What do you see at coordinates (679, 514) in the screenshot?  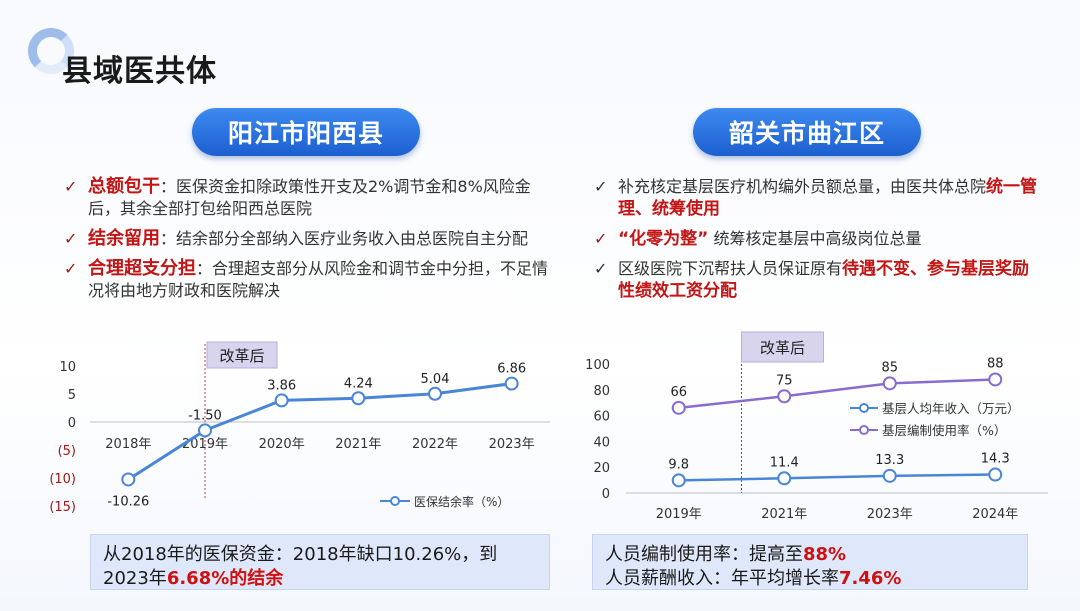 I see `x-tick-label: 2019年` at bounding box center [679, 514].